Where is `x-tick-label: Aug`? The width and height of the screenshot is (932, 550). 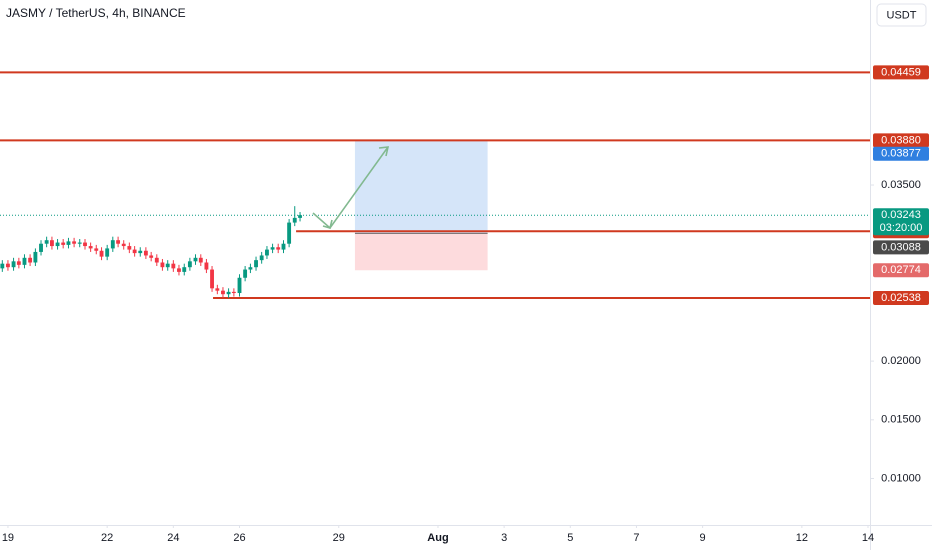 x-tick-label: Aug is located at coordinates (437, 538).